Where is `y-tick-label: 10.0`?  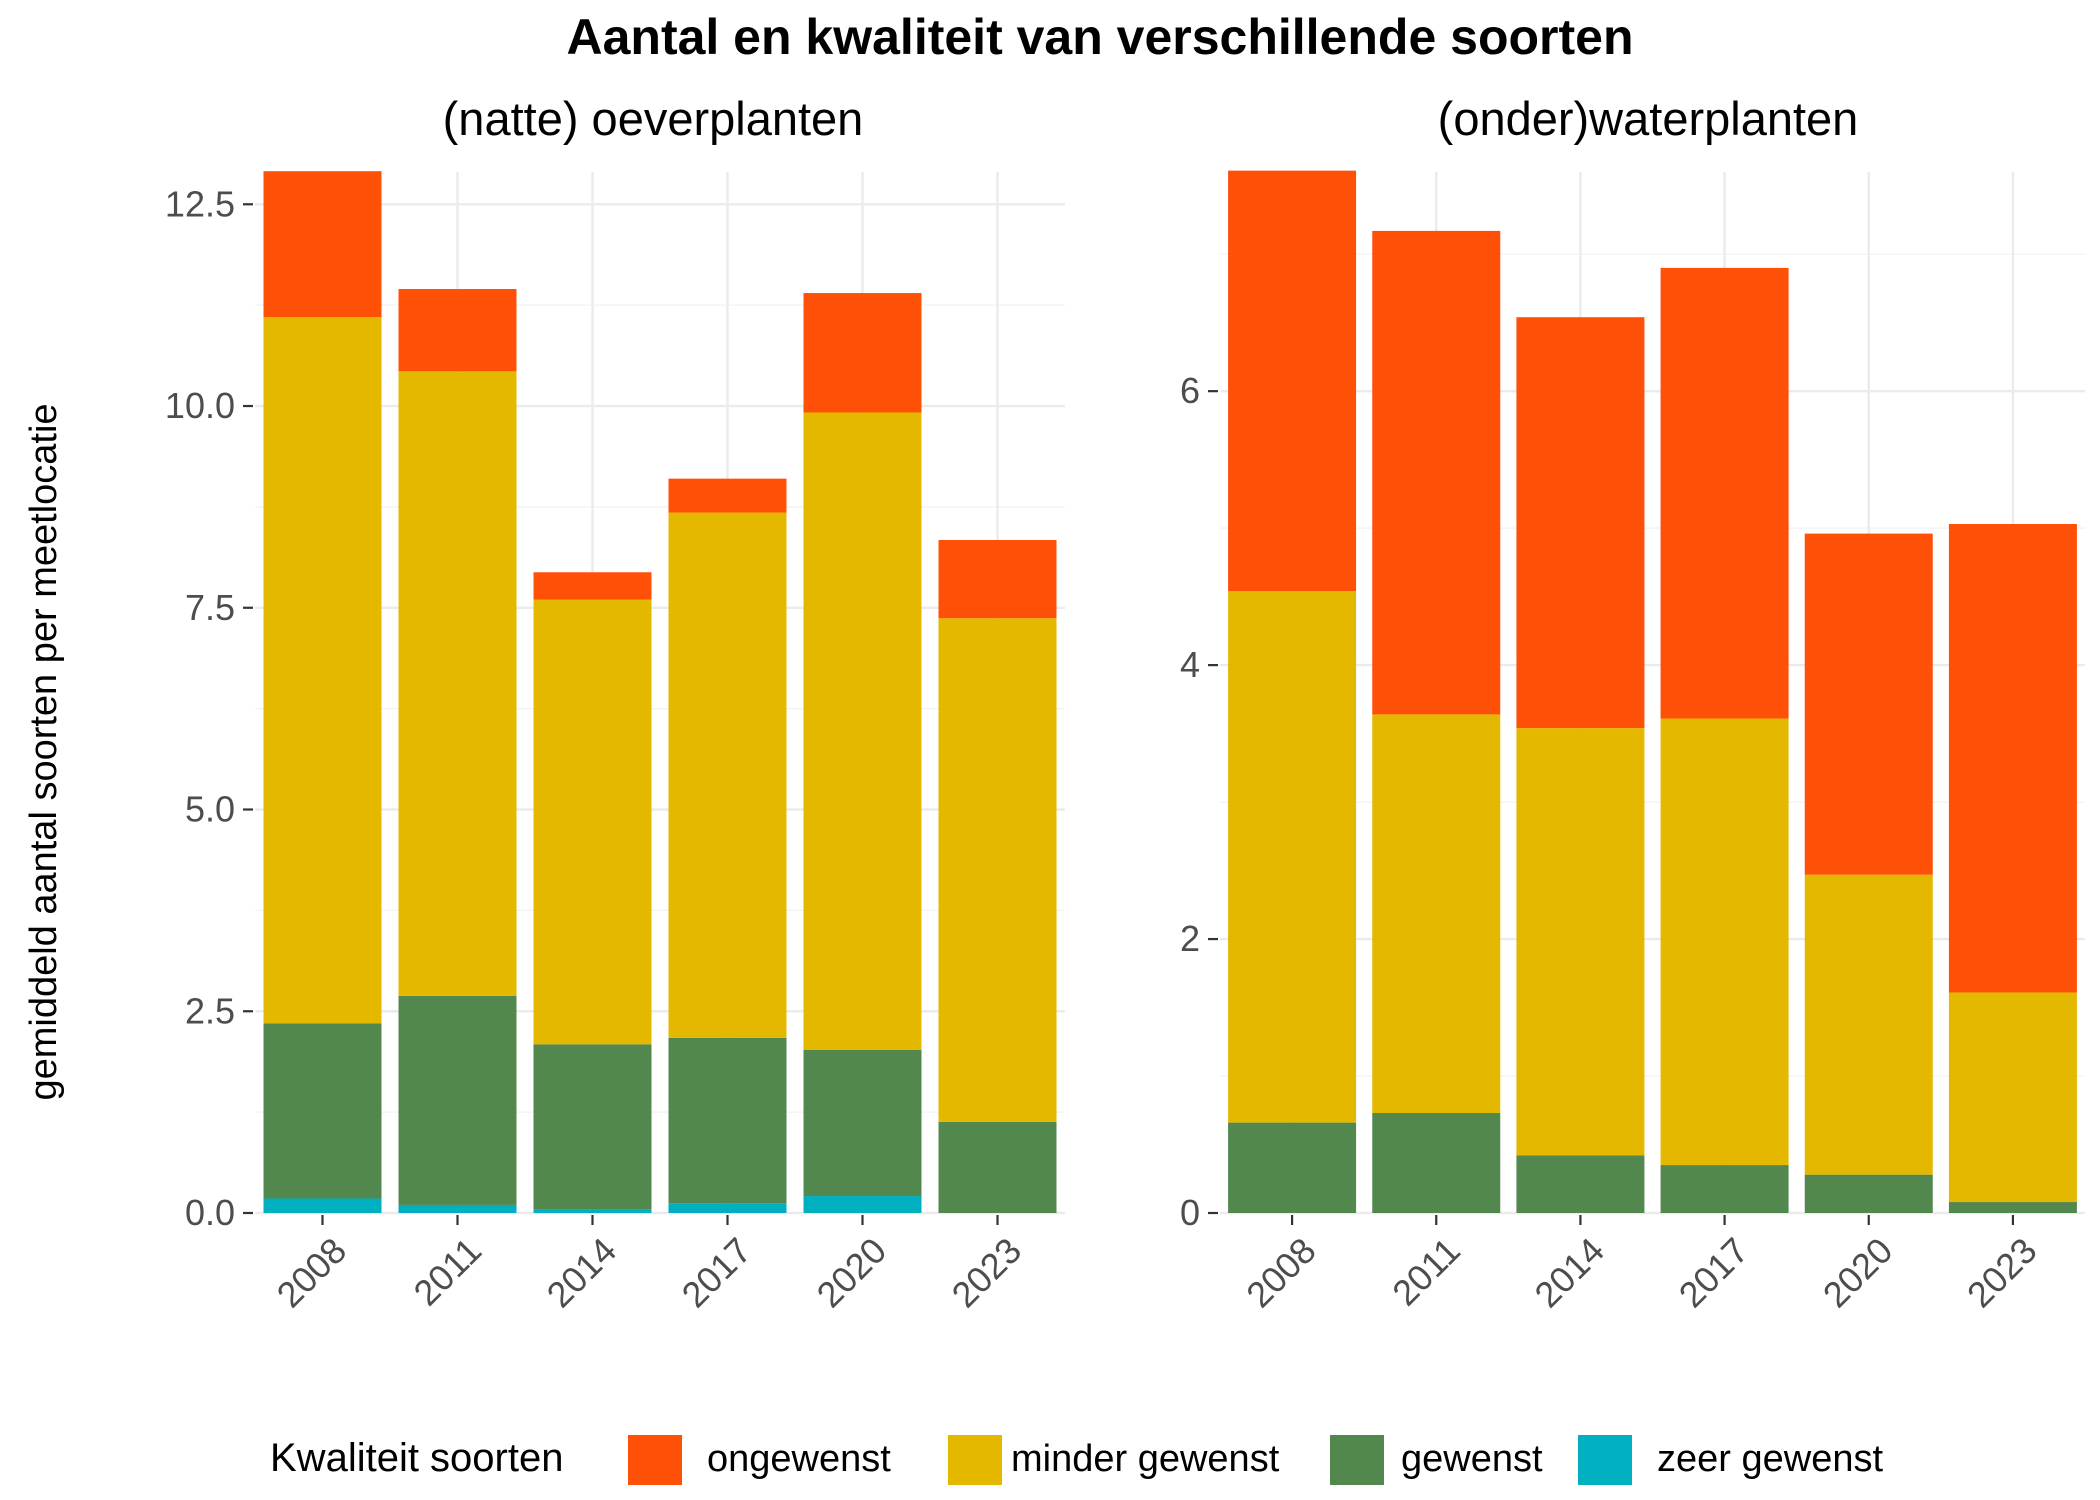
y-tick-label: 10.0 is located at coordinates (200, 405).